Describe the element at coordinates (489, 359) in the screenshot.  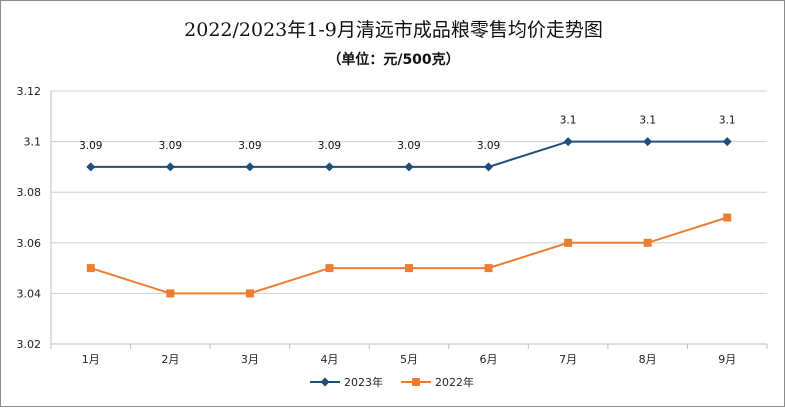
I see `x-tick-label: 6月` at that location.